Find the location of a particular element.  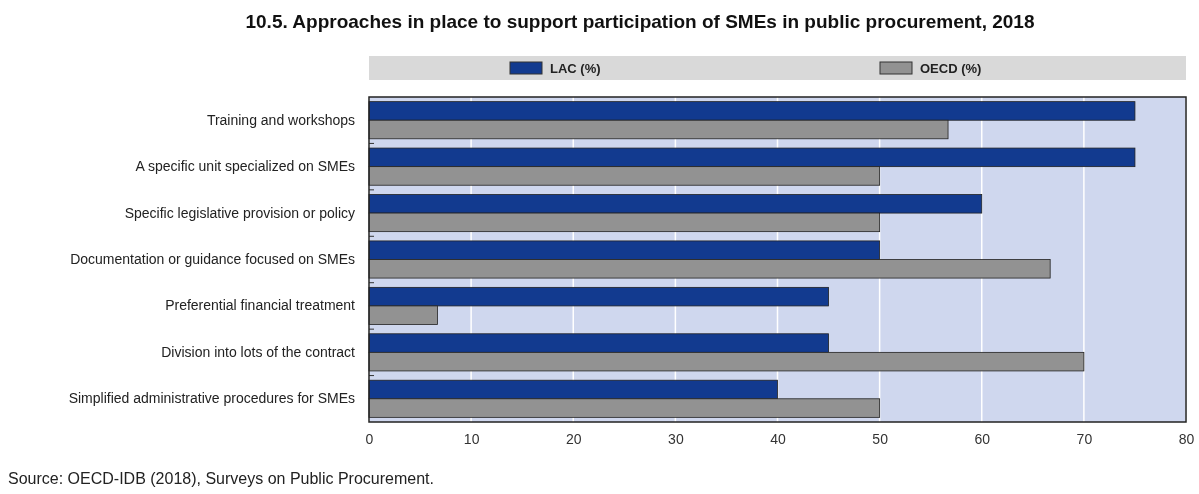

y-tick-label: Preferential financial treatment is located at coordinates (260, 305).